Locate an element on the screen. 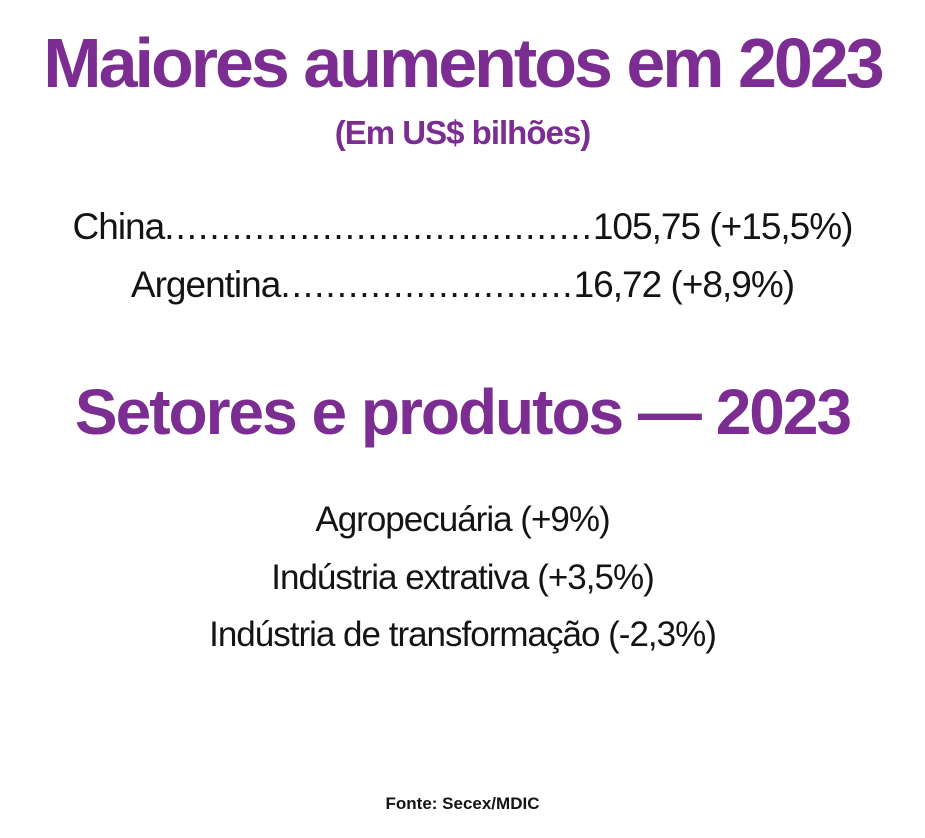 The height and width of the screenshot is (838, 925). sector-item-industria-transformacao: Indústria de transformação (-2,3%) is located at coordinates (463, 634).